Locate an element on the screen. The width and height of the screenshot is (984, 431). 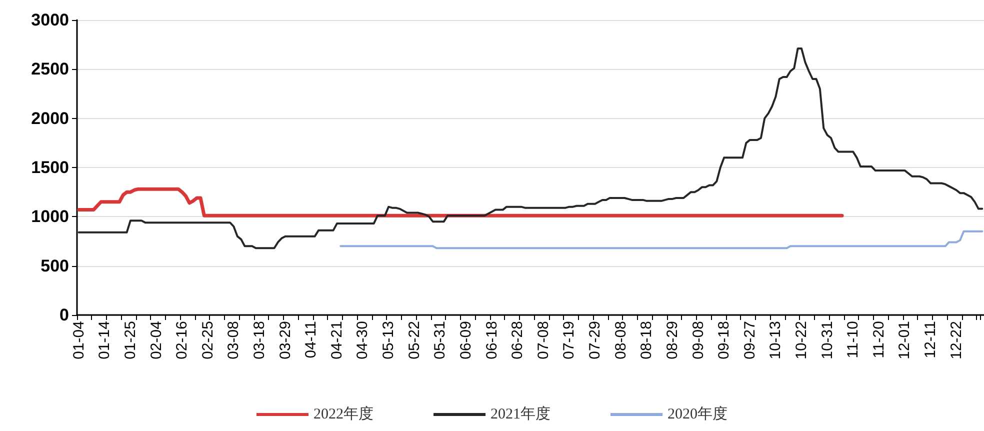
x-tick-label: 09-18 is located at coordinates (724, 340).